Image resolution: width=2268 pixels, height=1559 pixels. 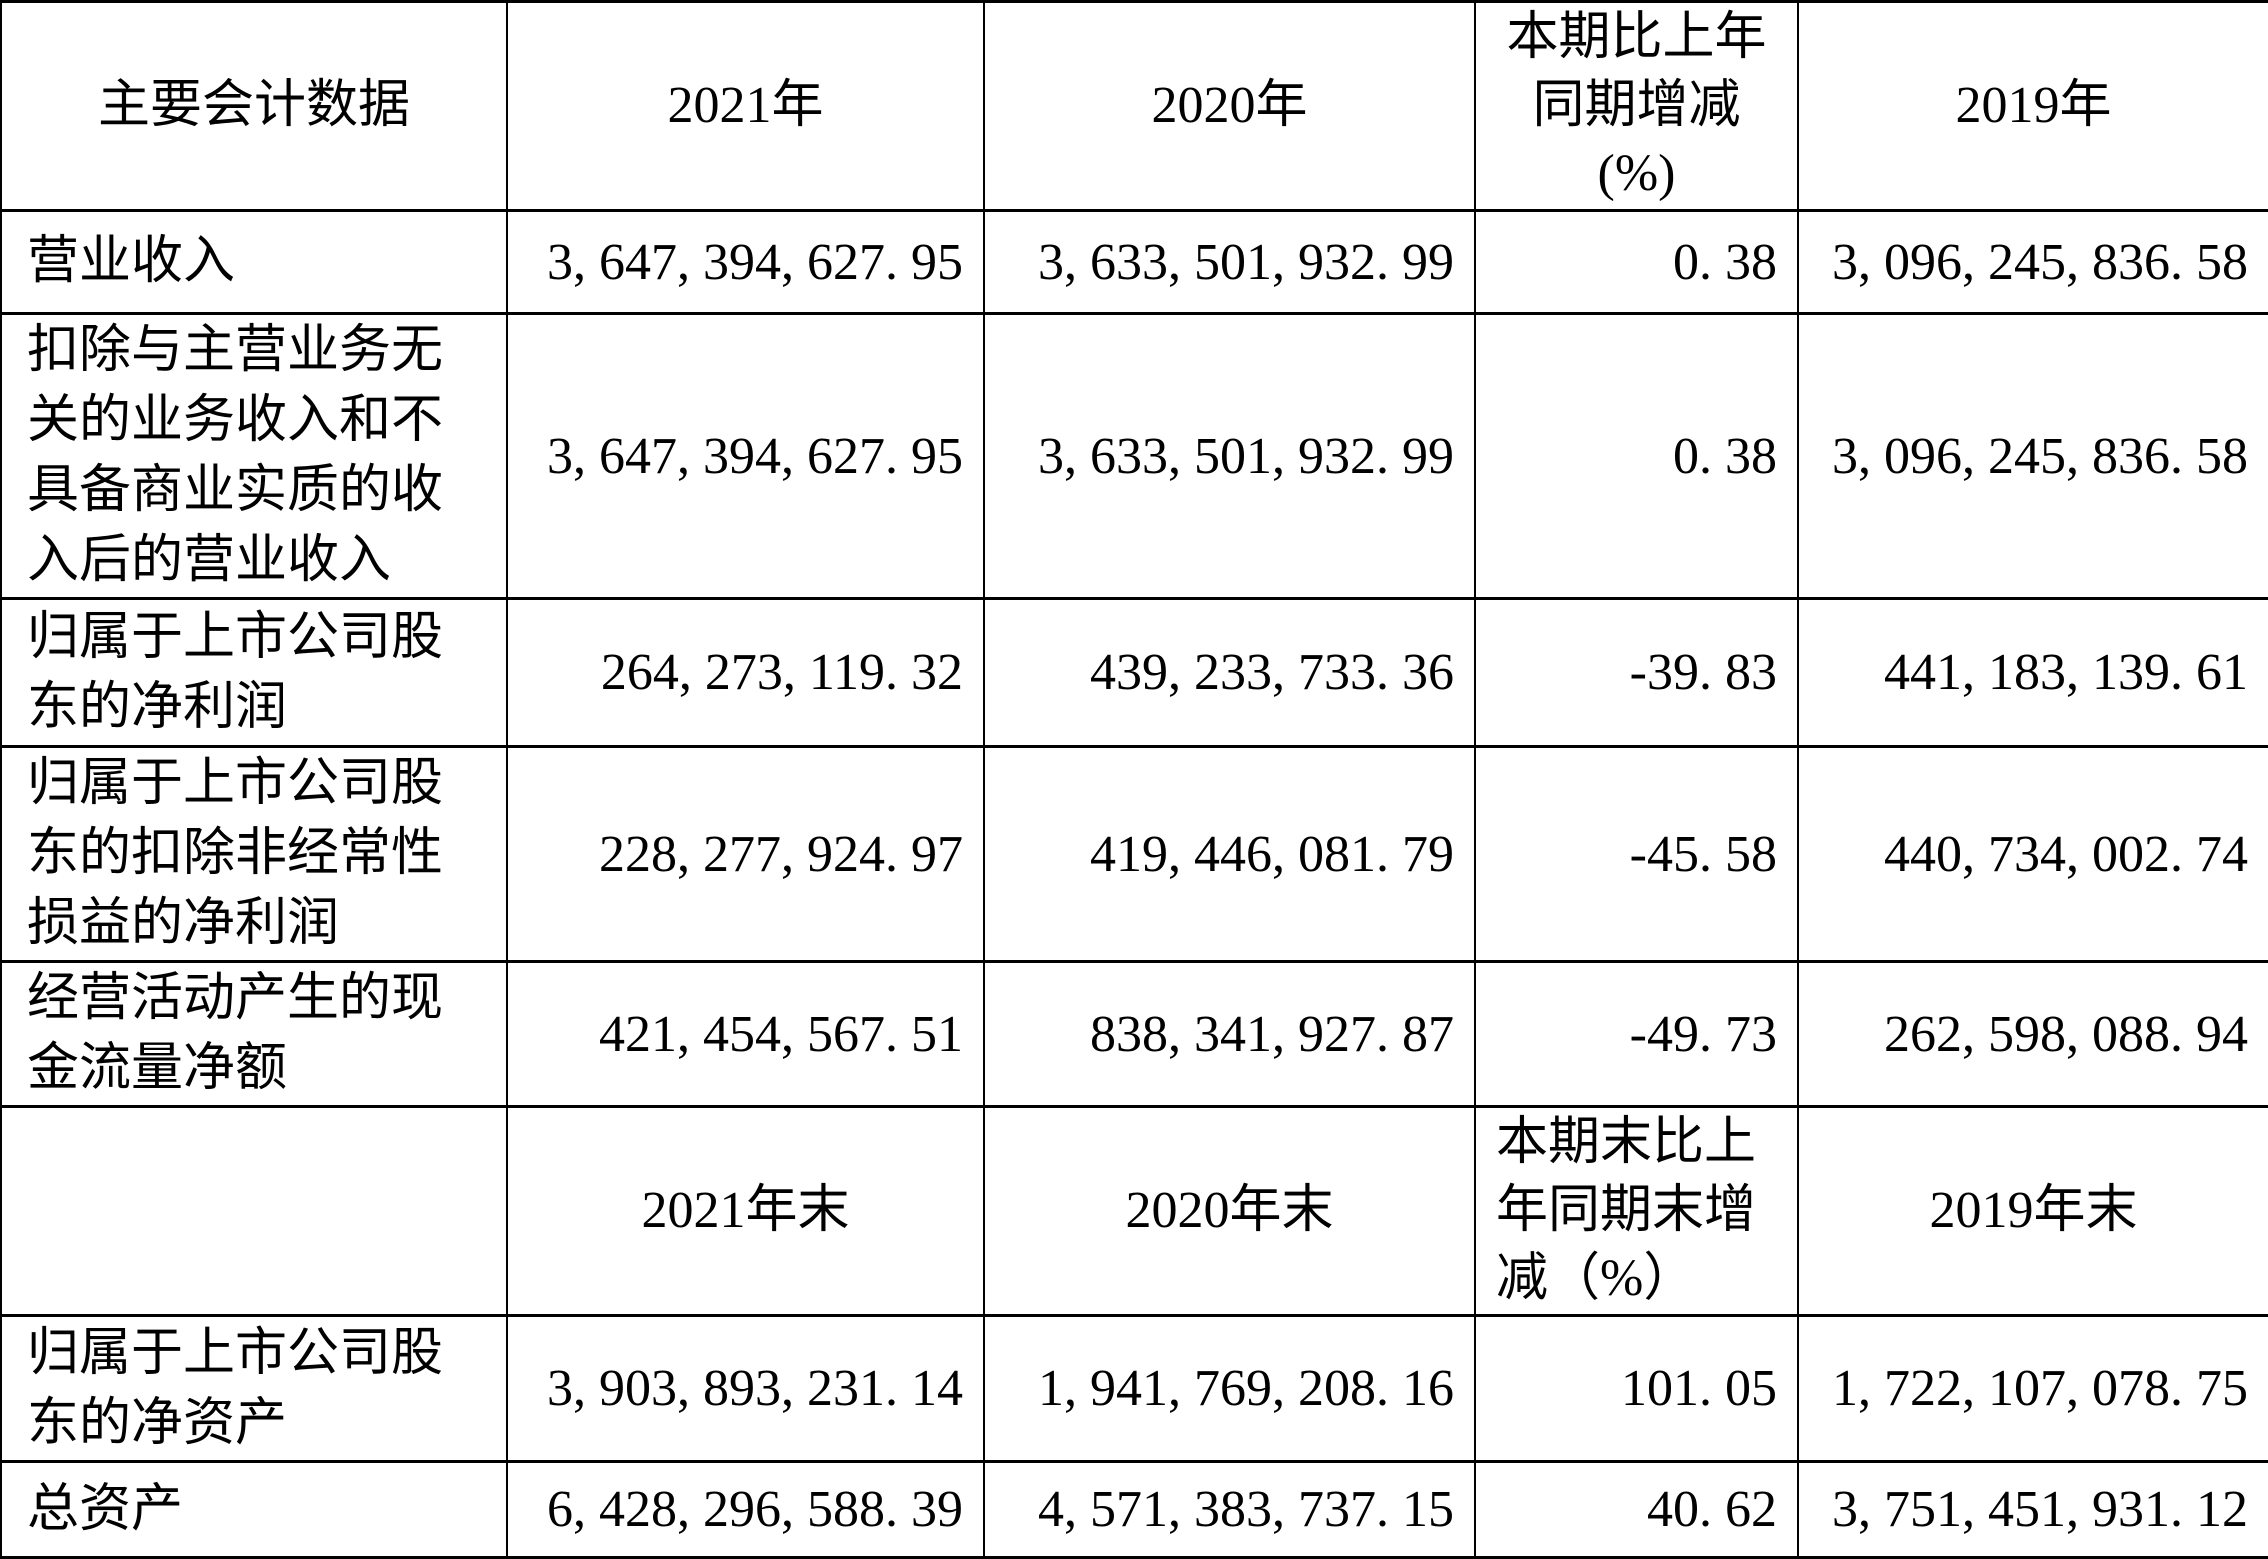 What do you see at coordinates (745, 1211) in the screenshot?
I see `header-end-2021: 2021年末` at bounding box center [745, 1211].